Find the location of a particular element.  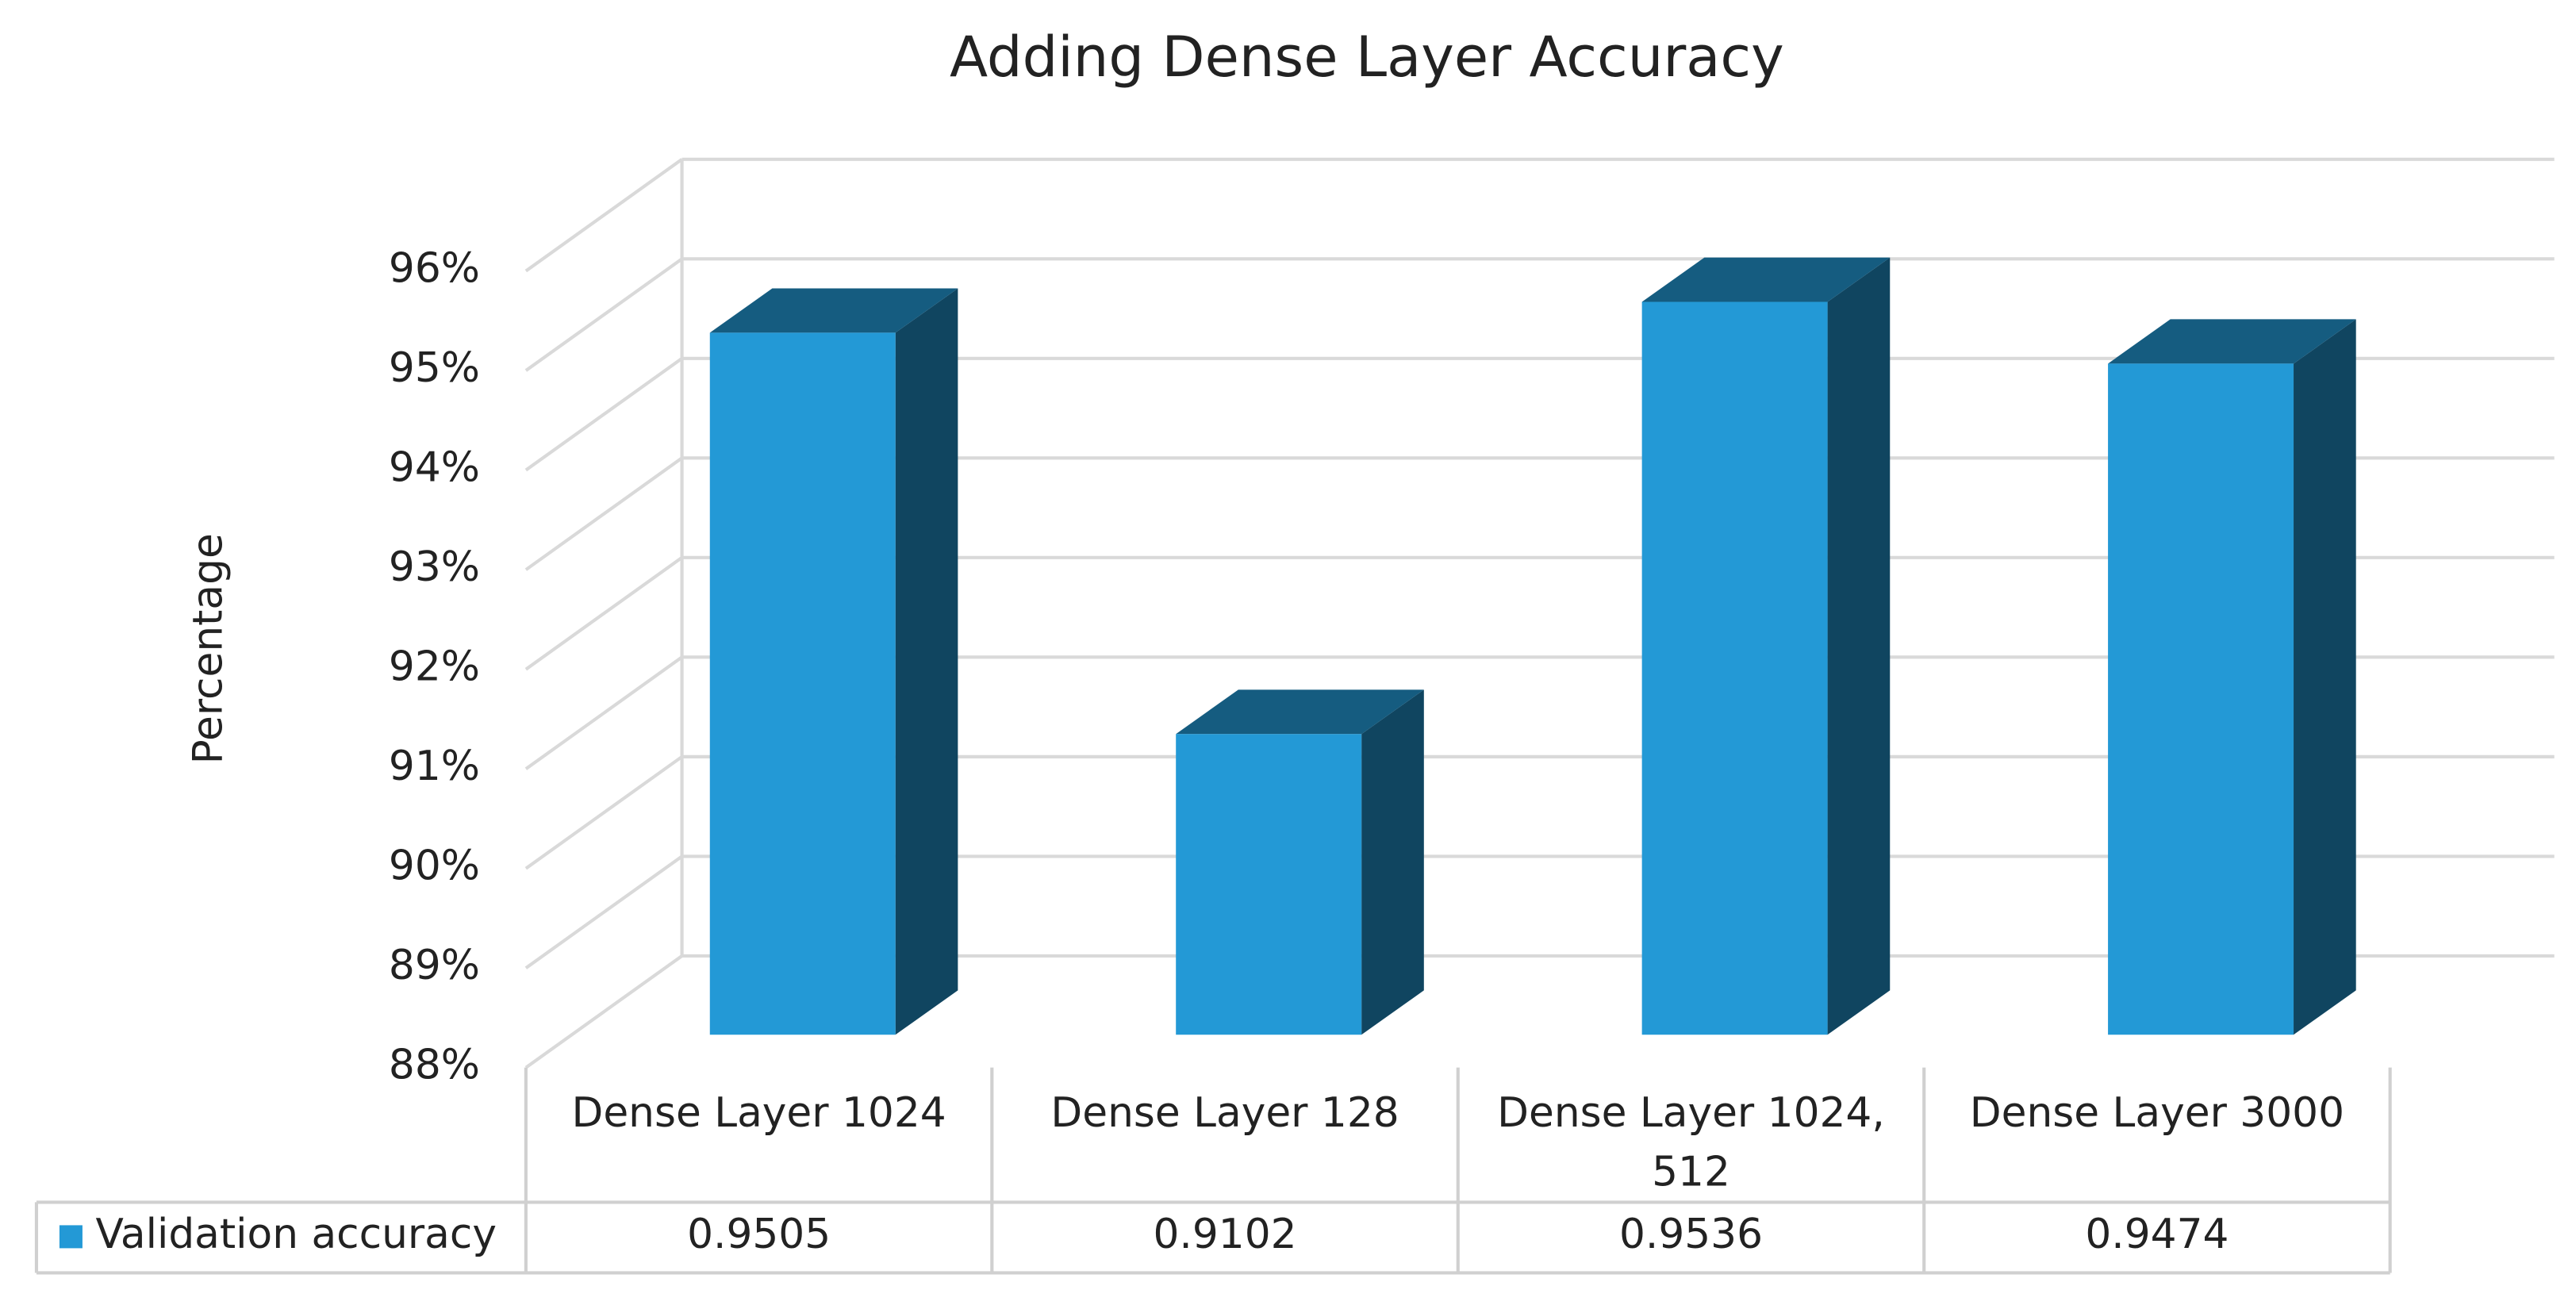

chart-title: Adding Dense Layer Accuracy is located at coordinates (1367, 57).